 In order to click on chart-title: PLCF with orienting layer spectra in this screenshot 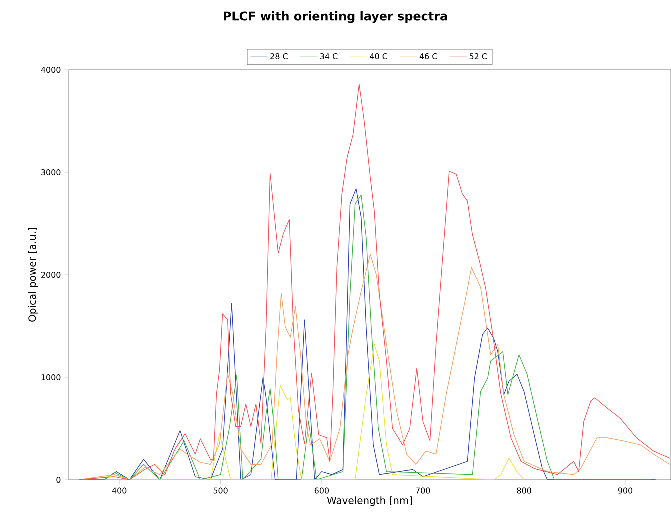, I will do `click(336, 18)`.